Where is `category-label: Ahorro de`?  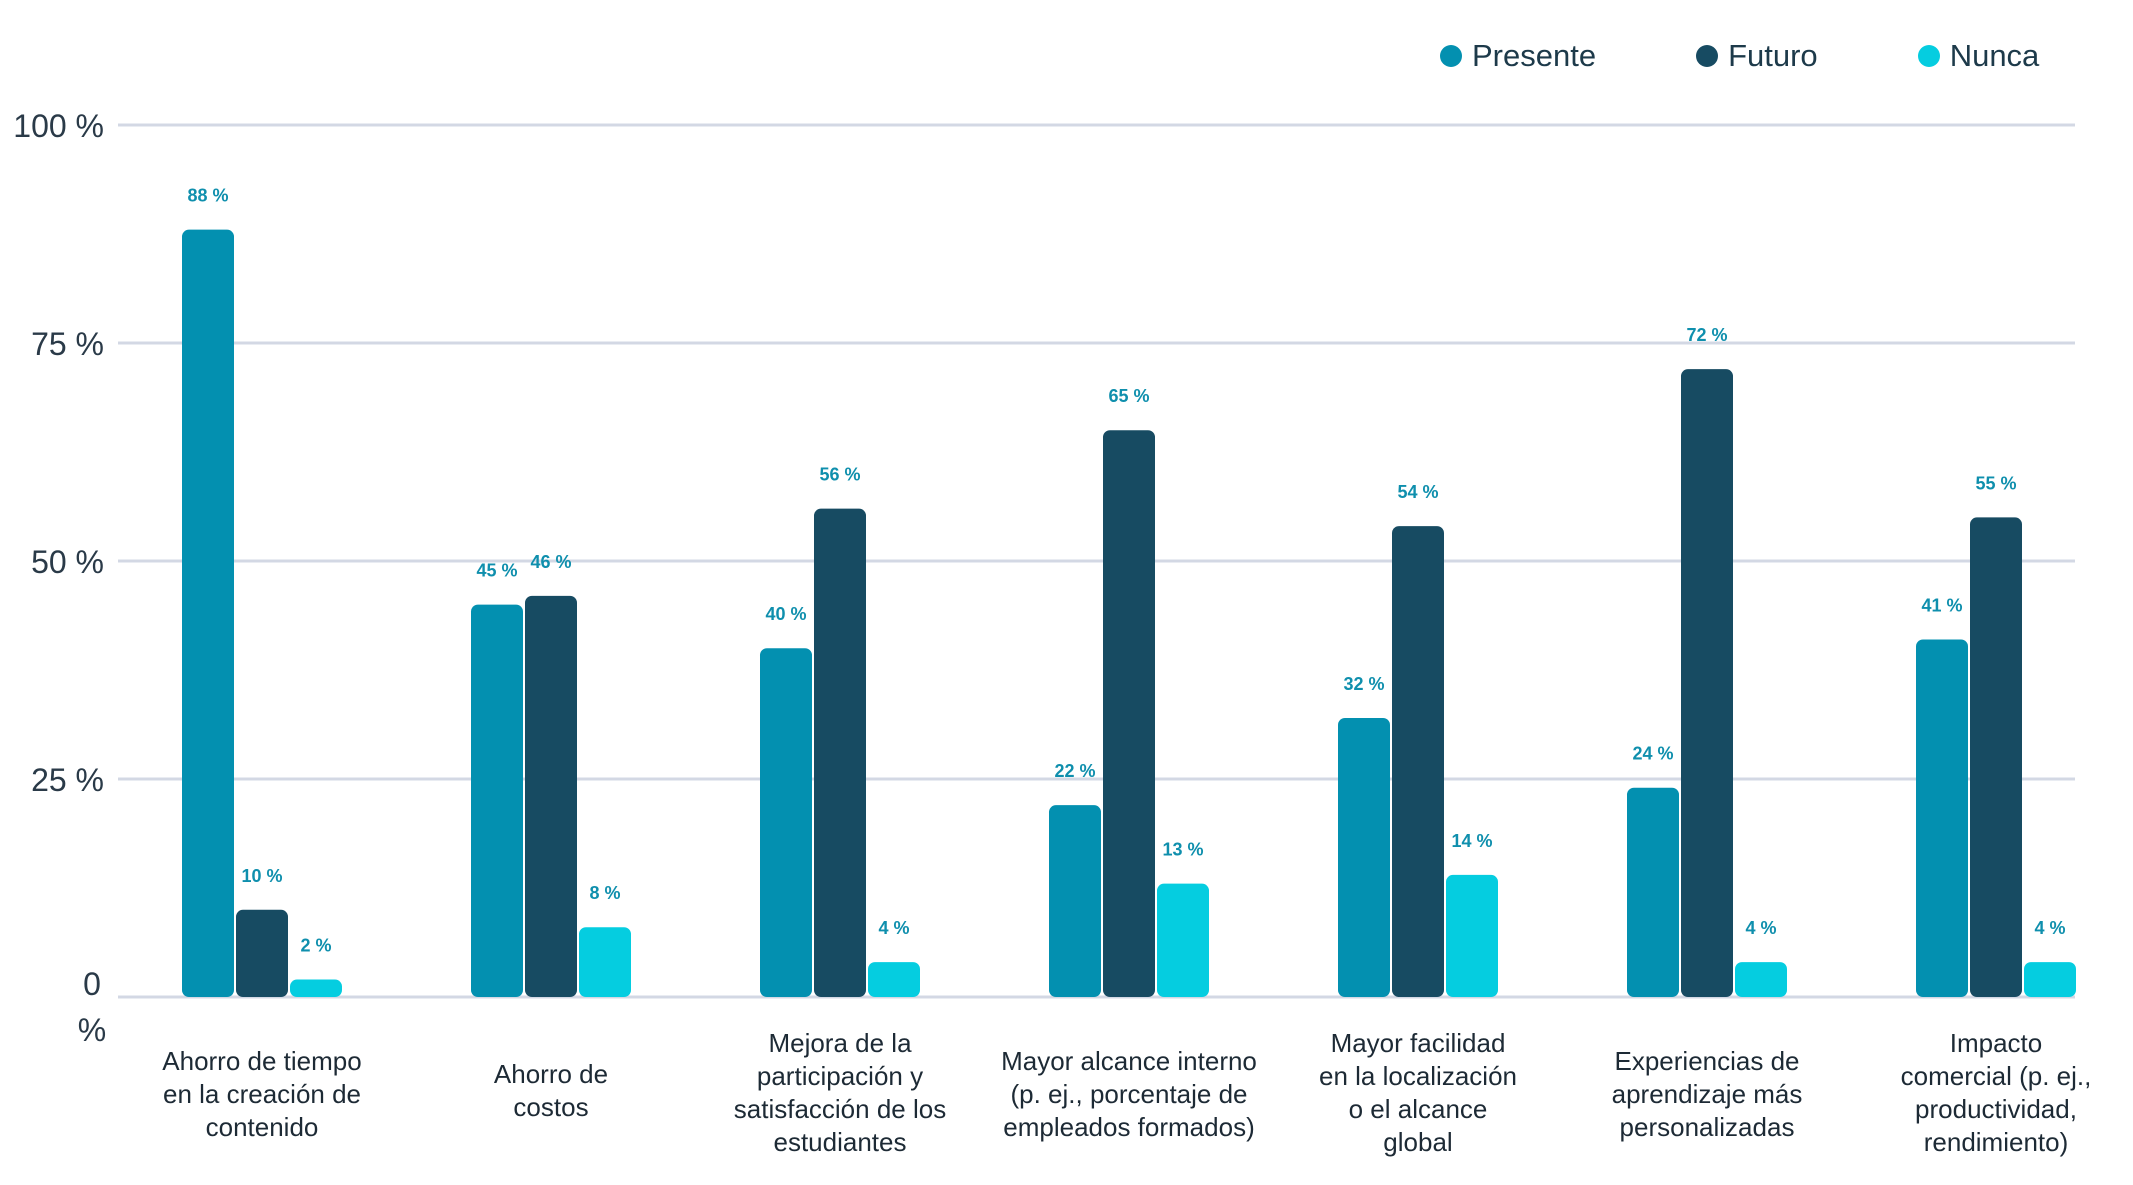
category-label: Ahorro de is located at coordinates (551, 1074).